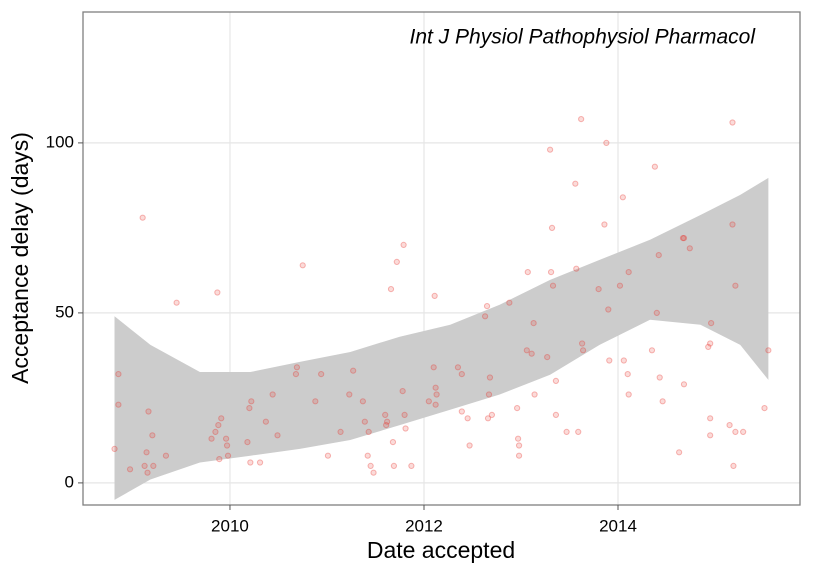  I want to click on x-tick-label: 2010, so click(230, 525).